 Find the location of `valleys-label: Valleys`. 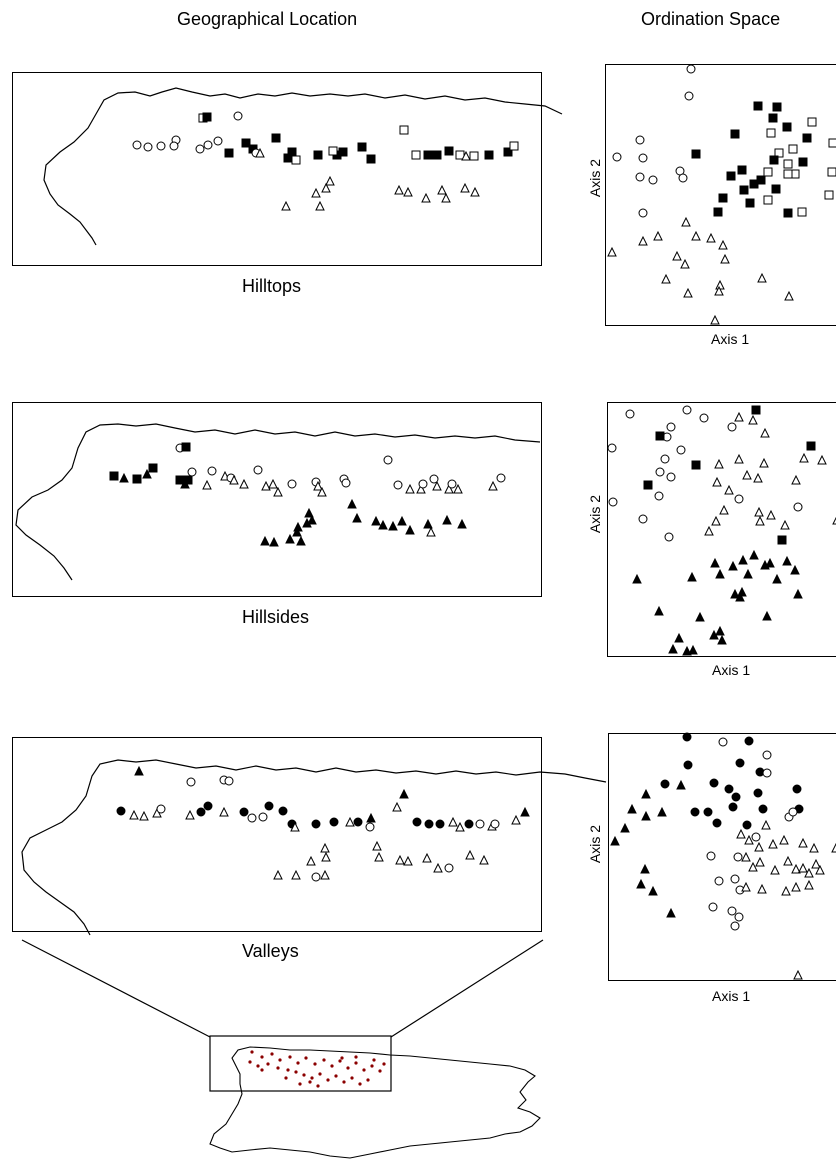

valleys-label: Valleys is located at coordinates (270, 951).